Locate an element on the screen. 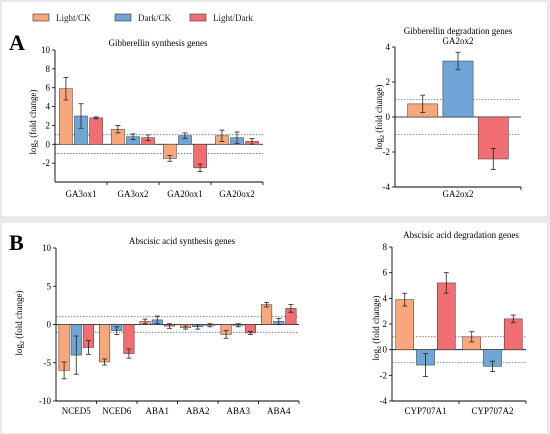 This screenshot has height=434, width=550. chart-title: Gibberellin synthesis genes is located at coordinates (158, 43).